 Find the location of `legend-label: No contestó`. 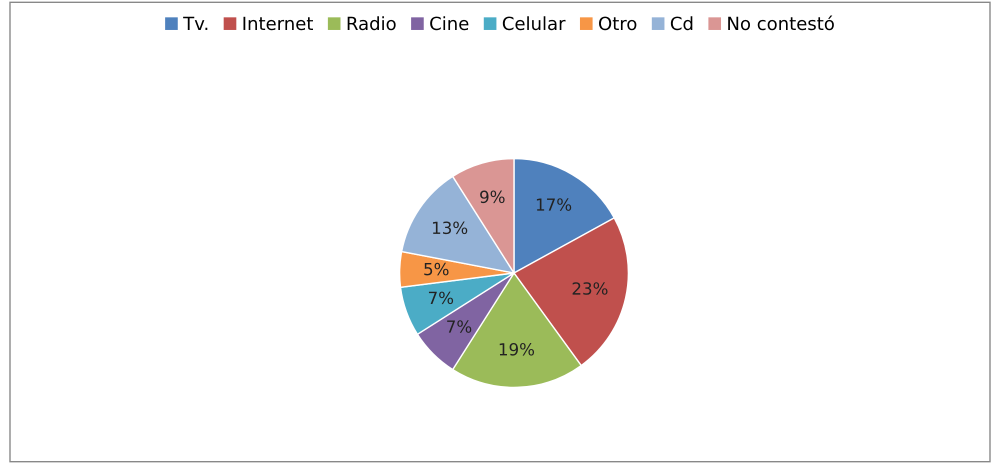

legend-label: No contestó is located at coordinates (781, 23).